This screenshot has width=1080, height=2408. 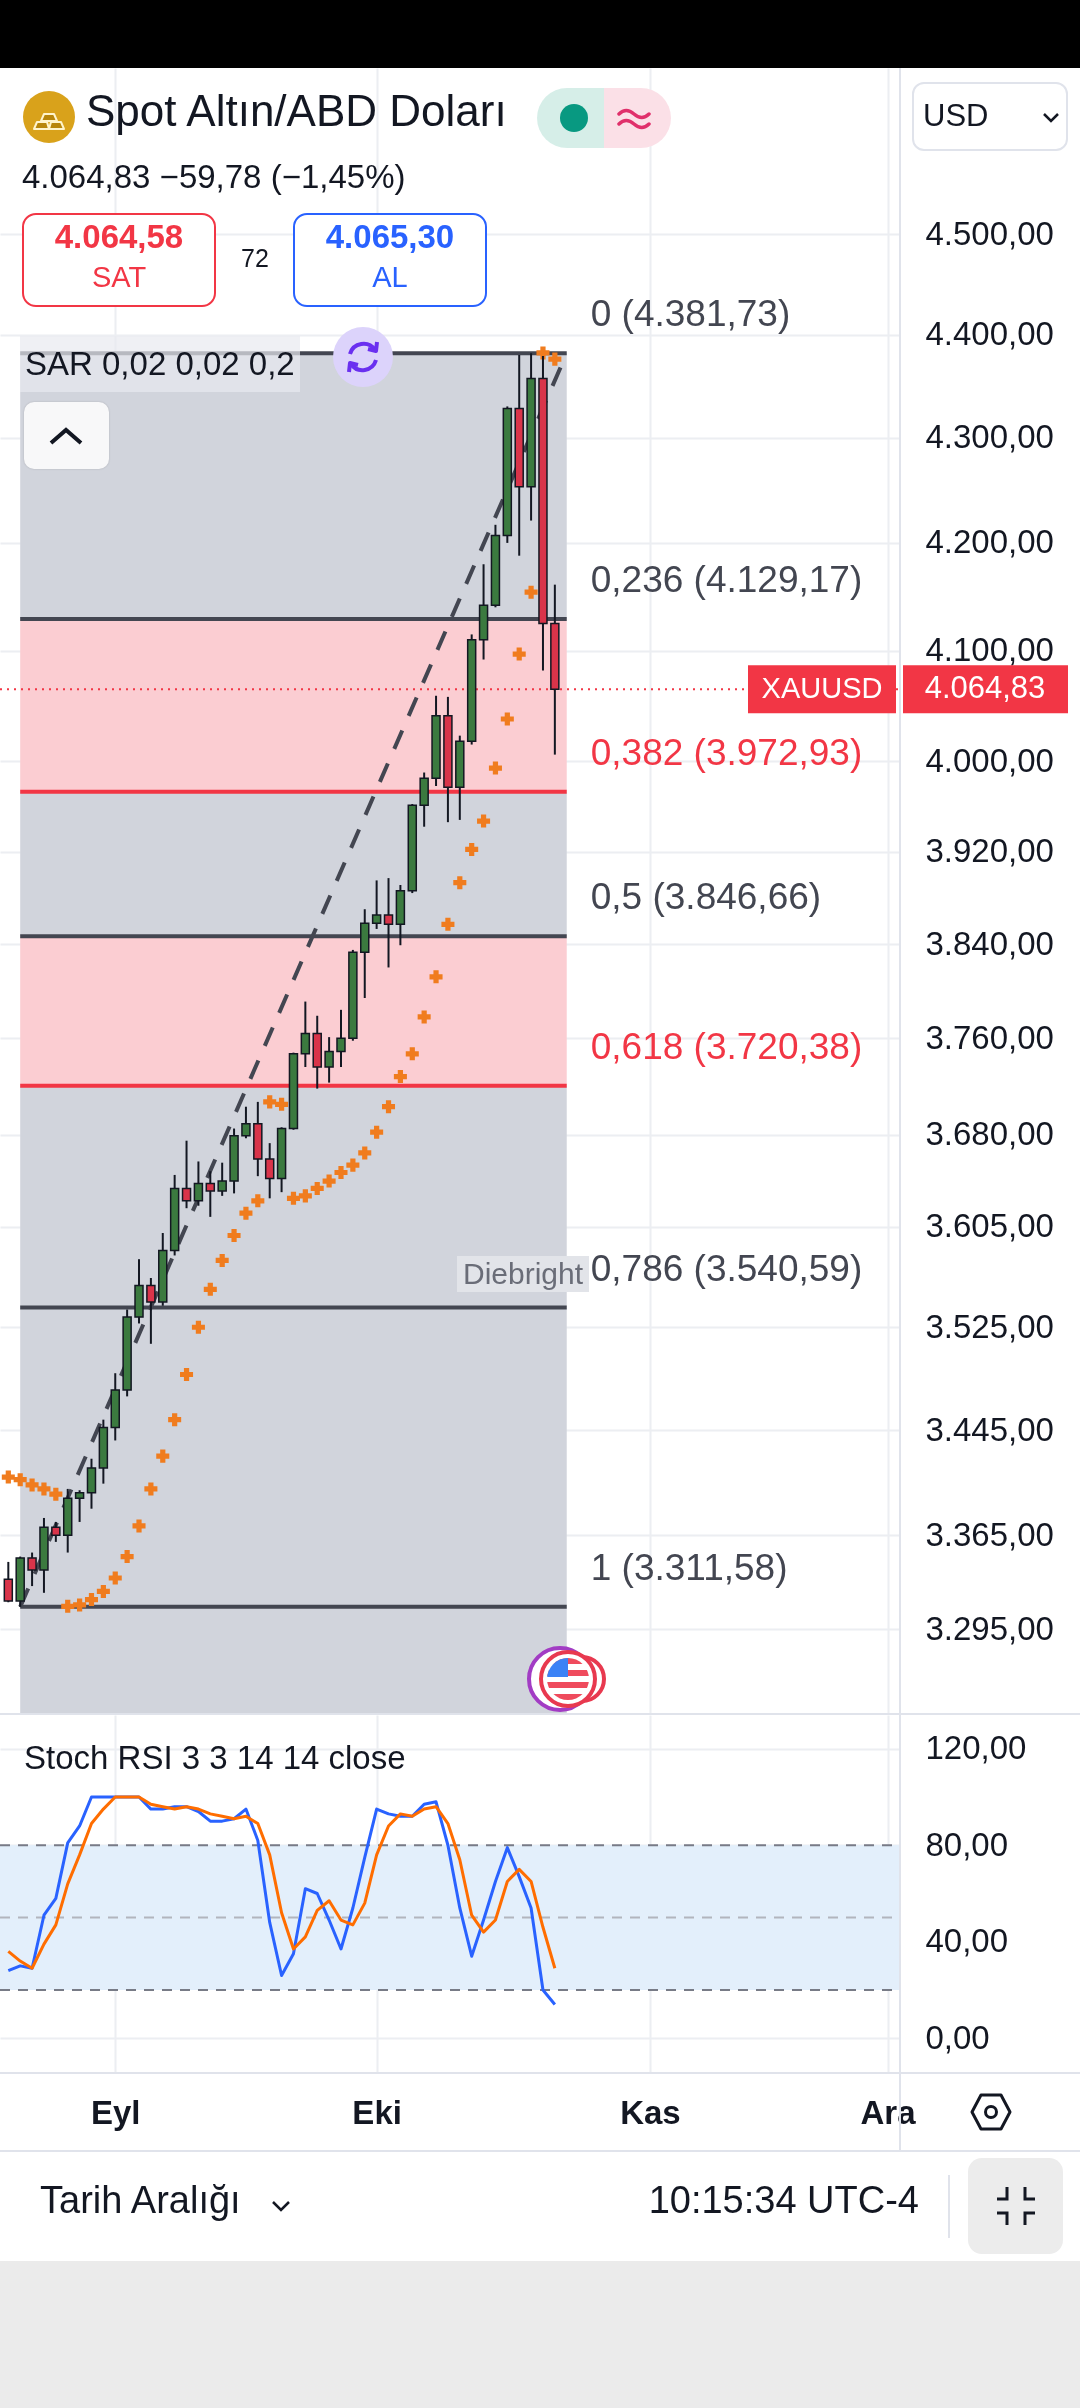 What do you see at coordinates (140, 2200) in the screenshot?
I see `text: Tarih Aralığı` at bounding box center [140, 2200].